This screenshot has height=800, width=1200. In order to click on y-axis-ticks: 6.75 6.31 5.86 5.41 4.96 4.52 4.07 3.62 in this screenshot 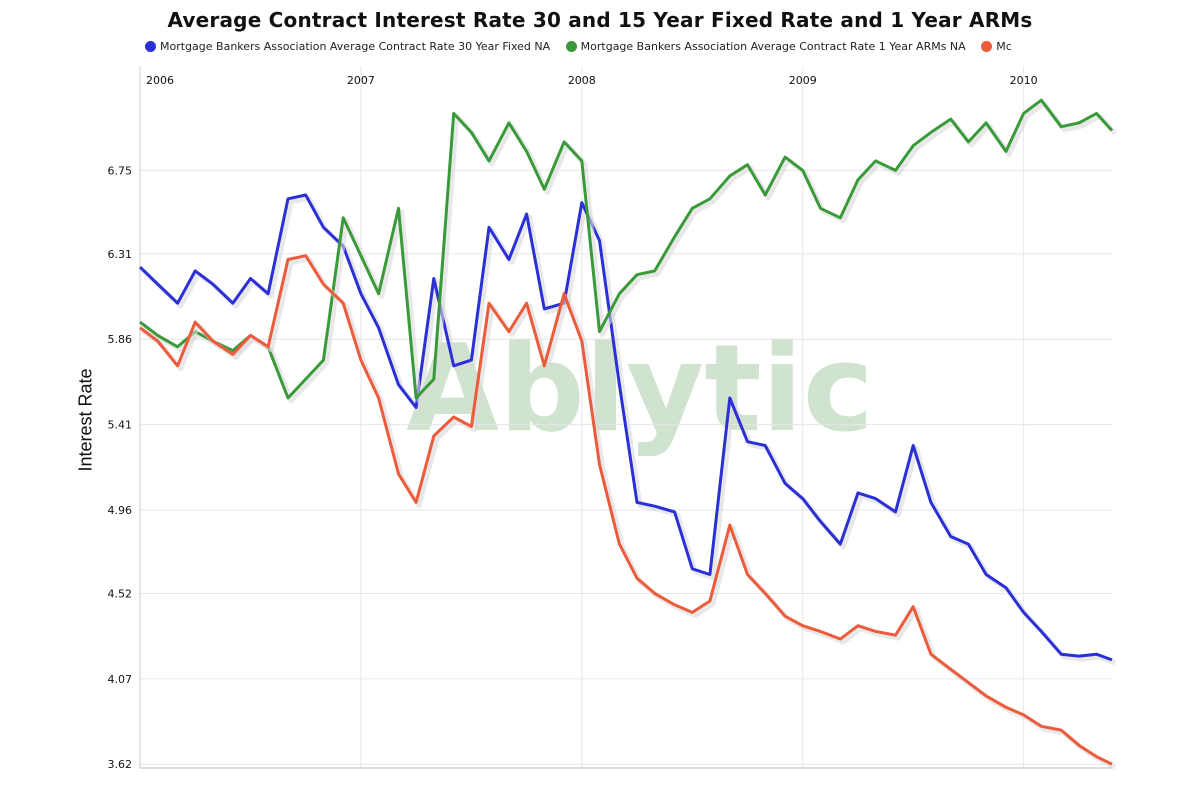, I will do `click(120, 467)`.